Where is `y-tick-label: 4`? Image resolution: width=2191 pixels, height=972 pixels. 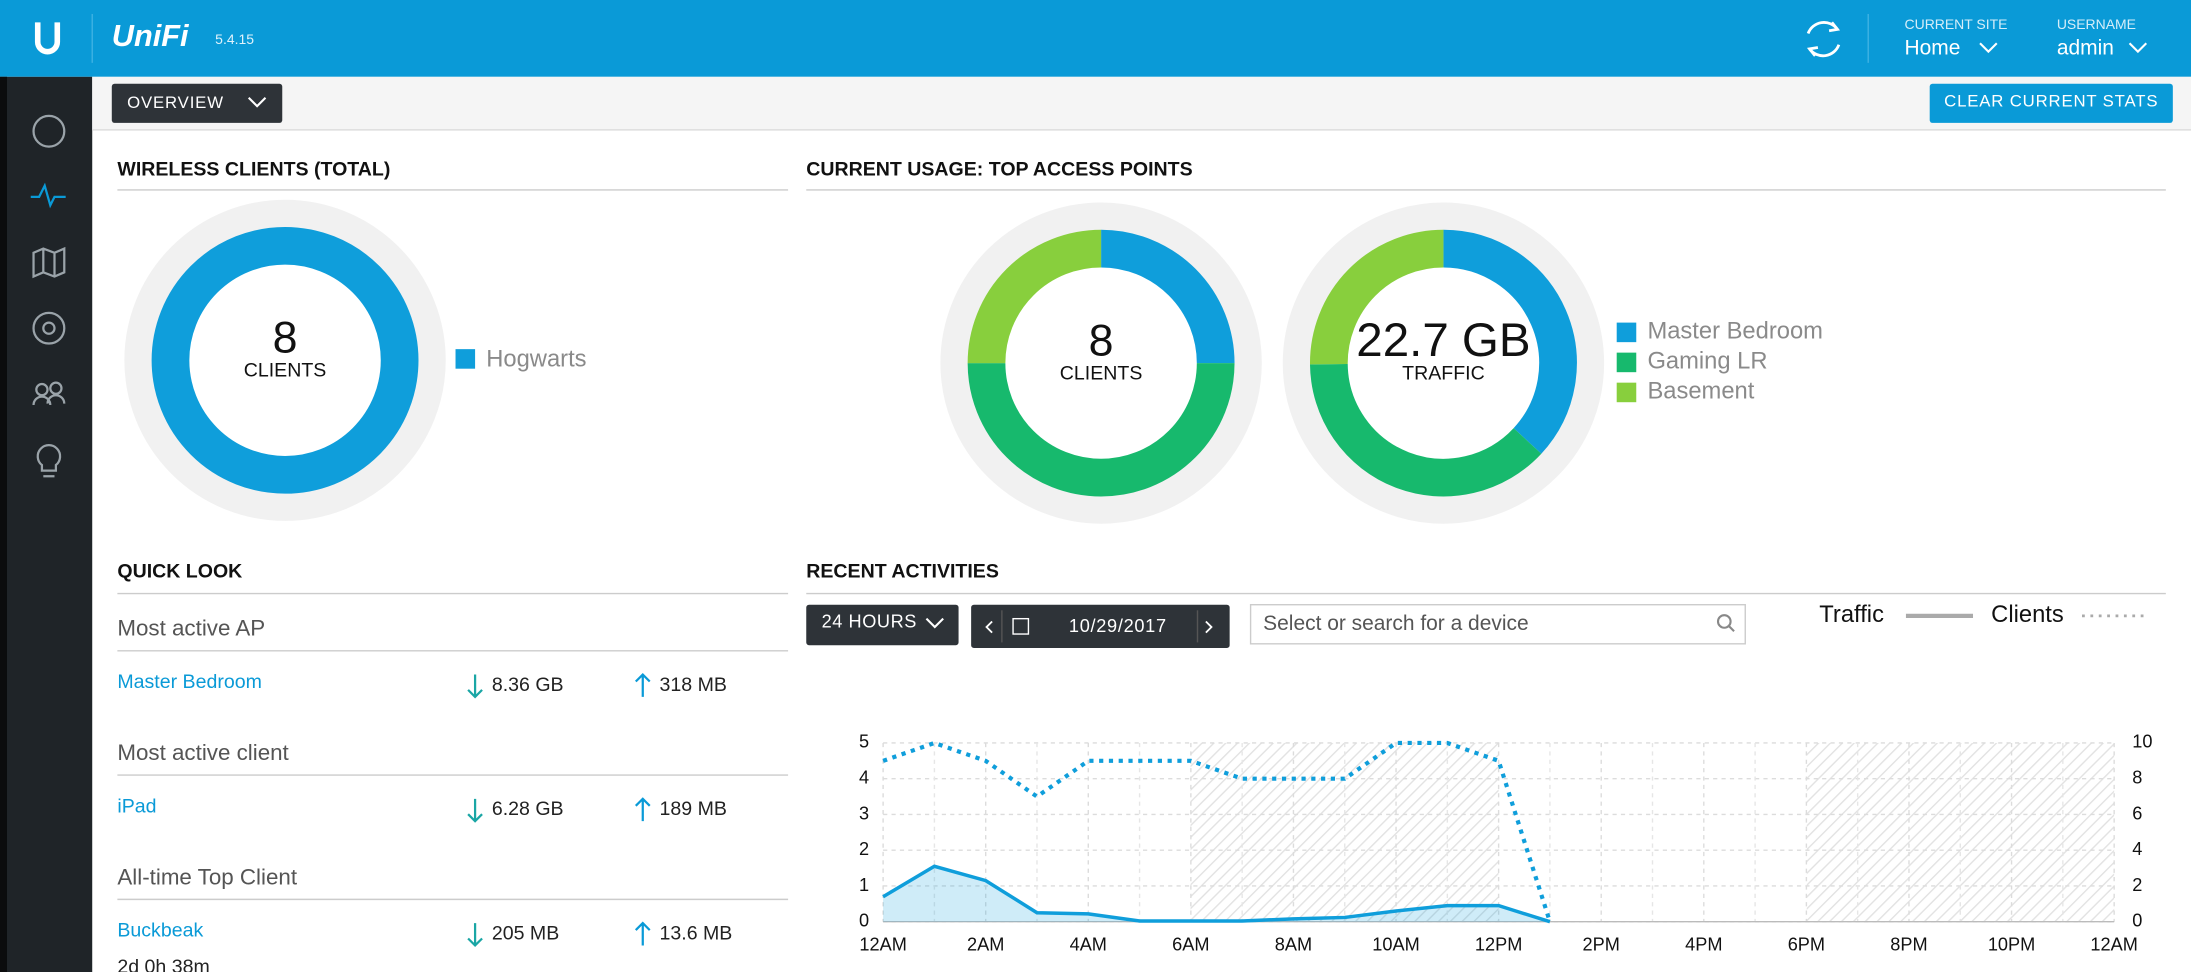 y-tick-label: 4 is located at coordinates (864, 778).